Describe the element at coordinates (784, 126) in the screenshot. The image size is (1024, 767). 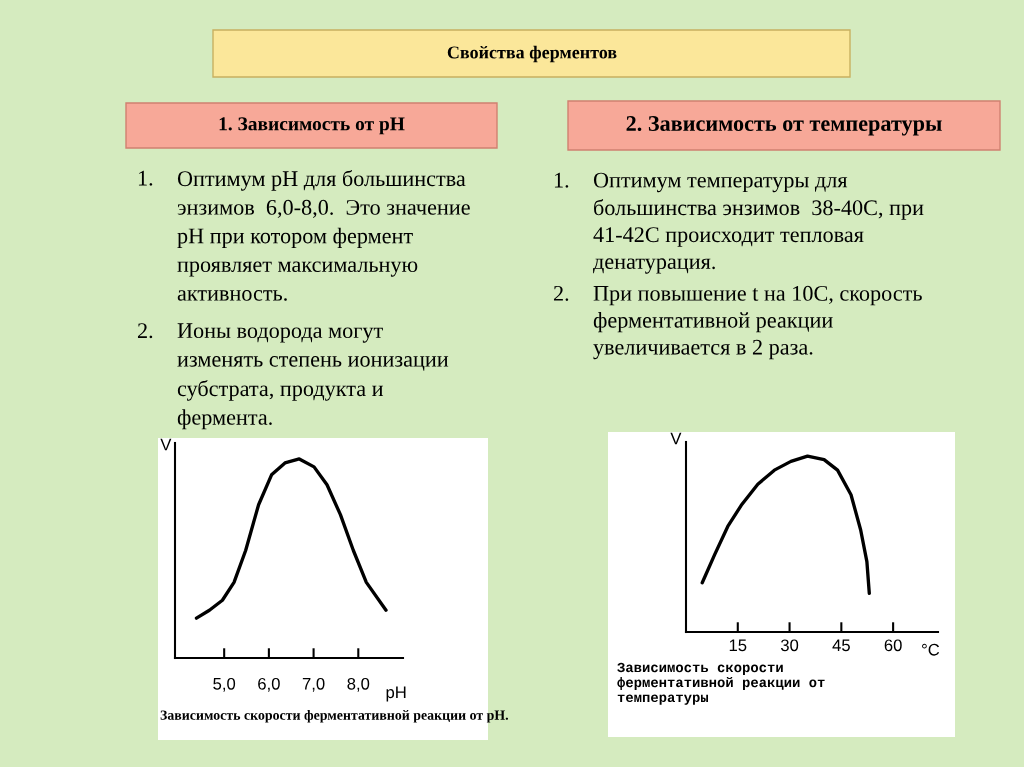
I see `text: 2. Зависимость от температуры` at that location.